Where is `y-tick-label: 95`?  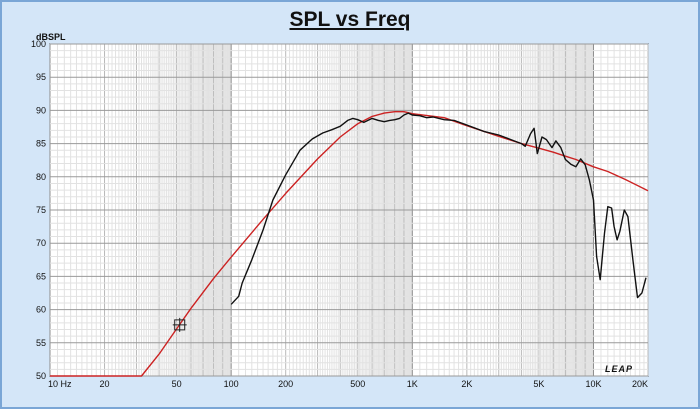
y-tick-label: 95 is located at coordinates (41, 77).